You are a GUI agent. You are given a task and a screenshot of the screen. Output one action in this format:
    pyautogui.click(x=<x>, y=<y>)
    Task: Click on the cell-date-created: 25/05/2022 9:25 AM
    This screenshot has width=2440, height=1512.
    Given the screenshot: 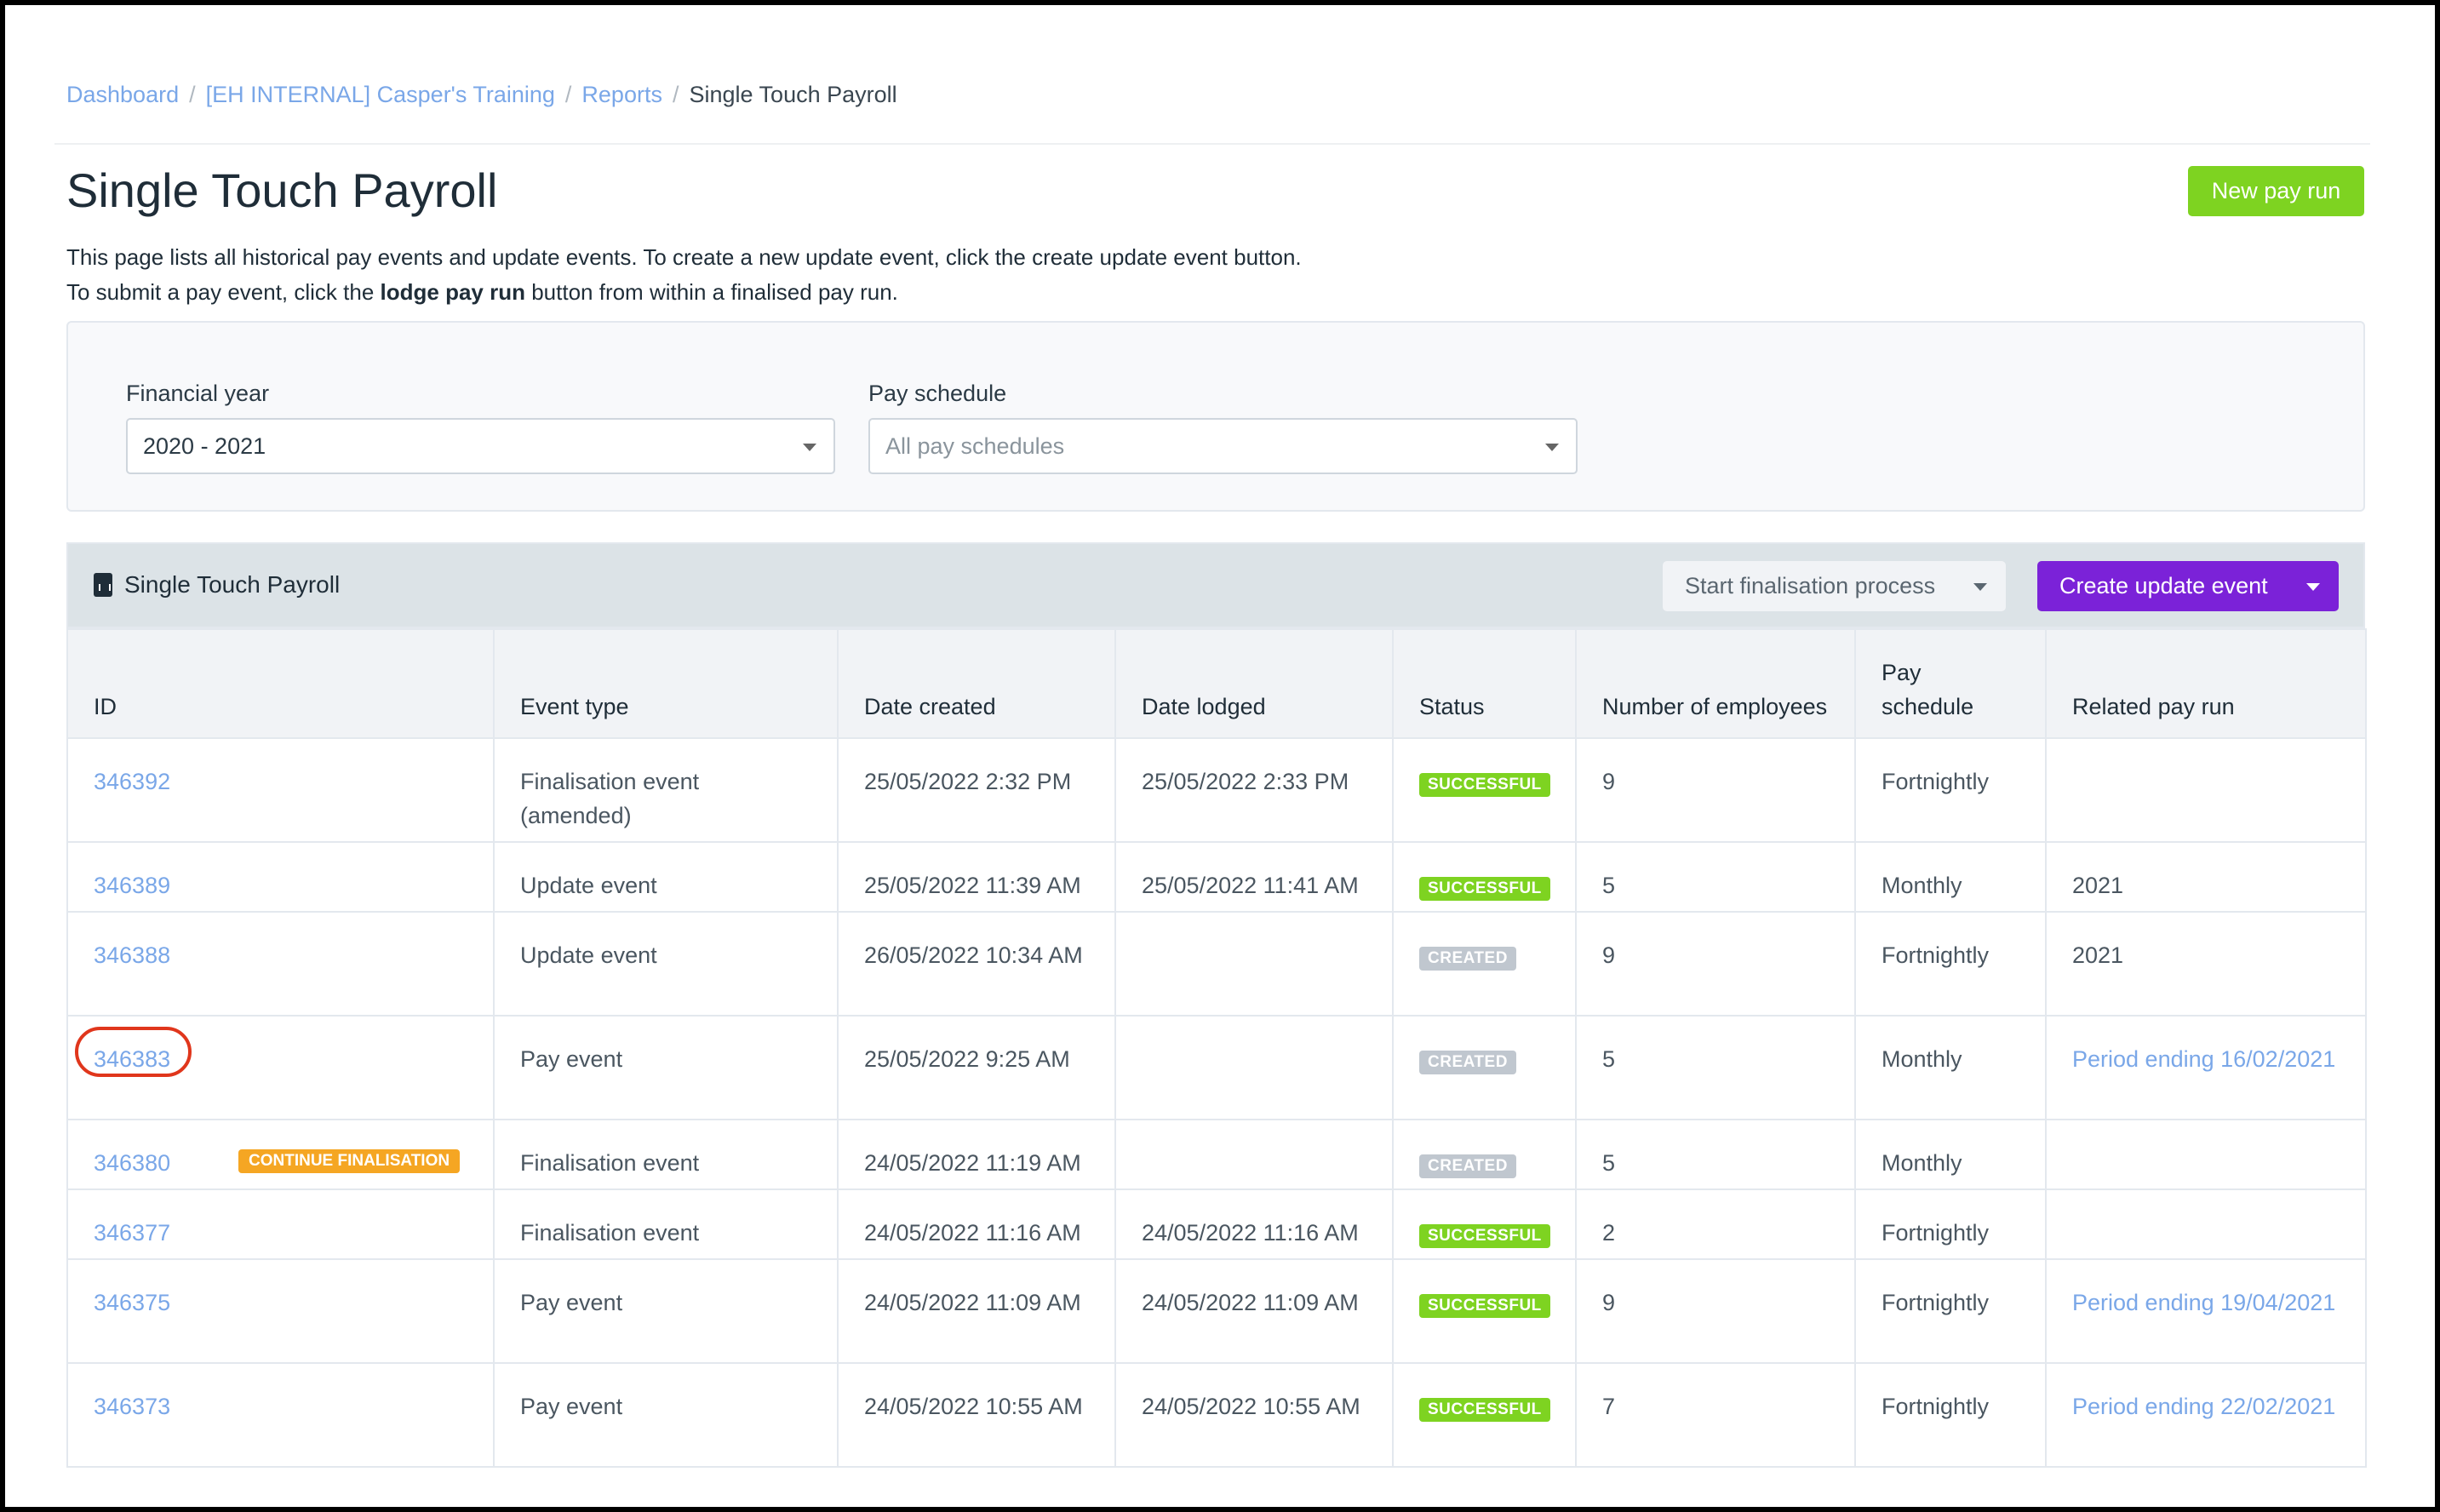 What is the action you would take?
    pyautogui.click(x=976, y=1067)
    